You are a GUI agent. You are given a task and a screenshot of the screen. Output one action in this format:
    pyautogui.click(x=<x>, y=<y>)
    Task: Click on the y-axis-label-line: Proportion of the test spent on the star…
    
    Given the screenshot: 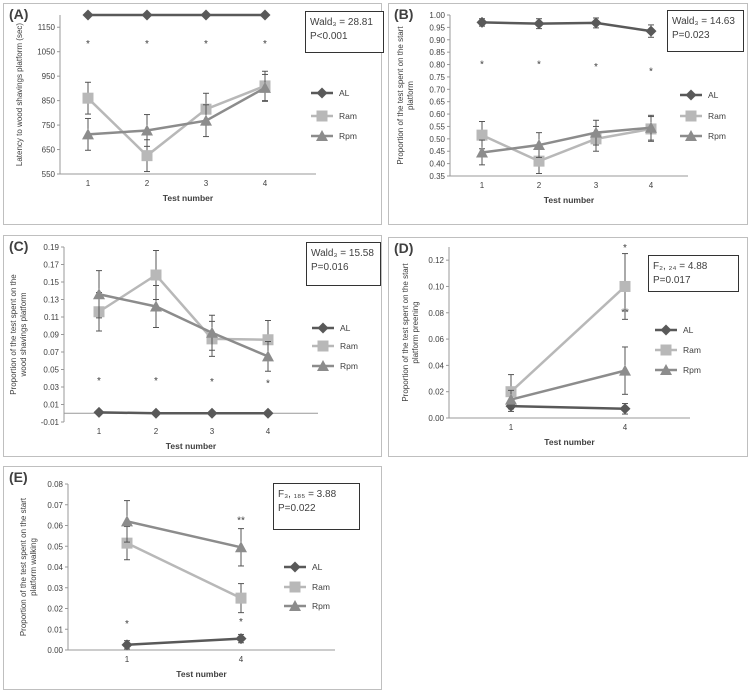 What is the action you would take?
    pyautogui.click(x=23, y=566)
    